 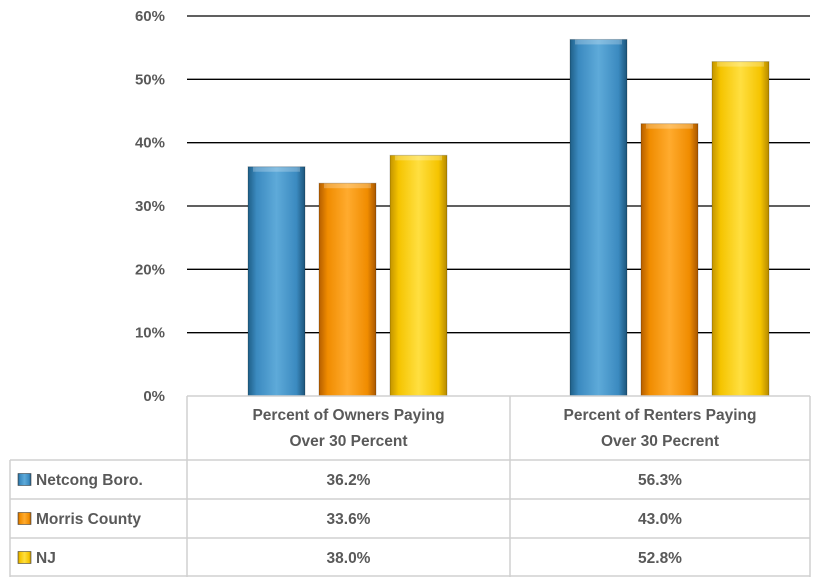 I want to click on y-tick-label: 40%, so click(x=150, y=143).